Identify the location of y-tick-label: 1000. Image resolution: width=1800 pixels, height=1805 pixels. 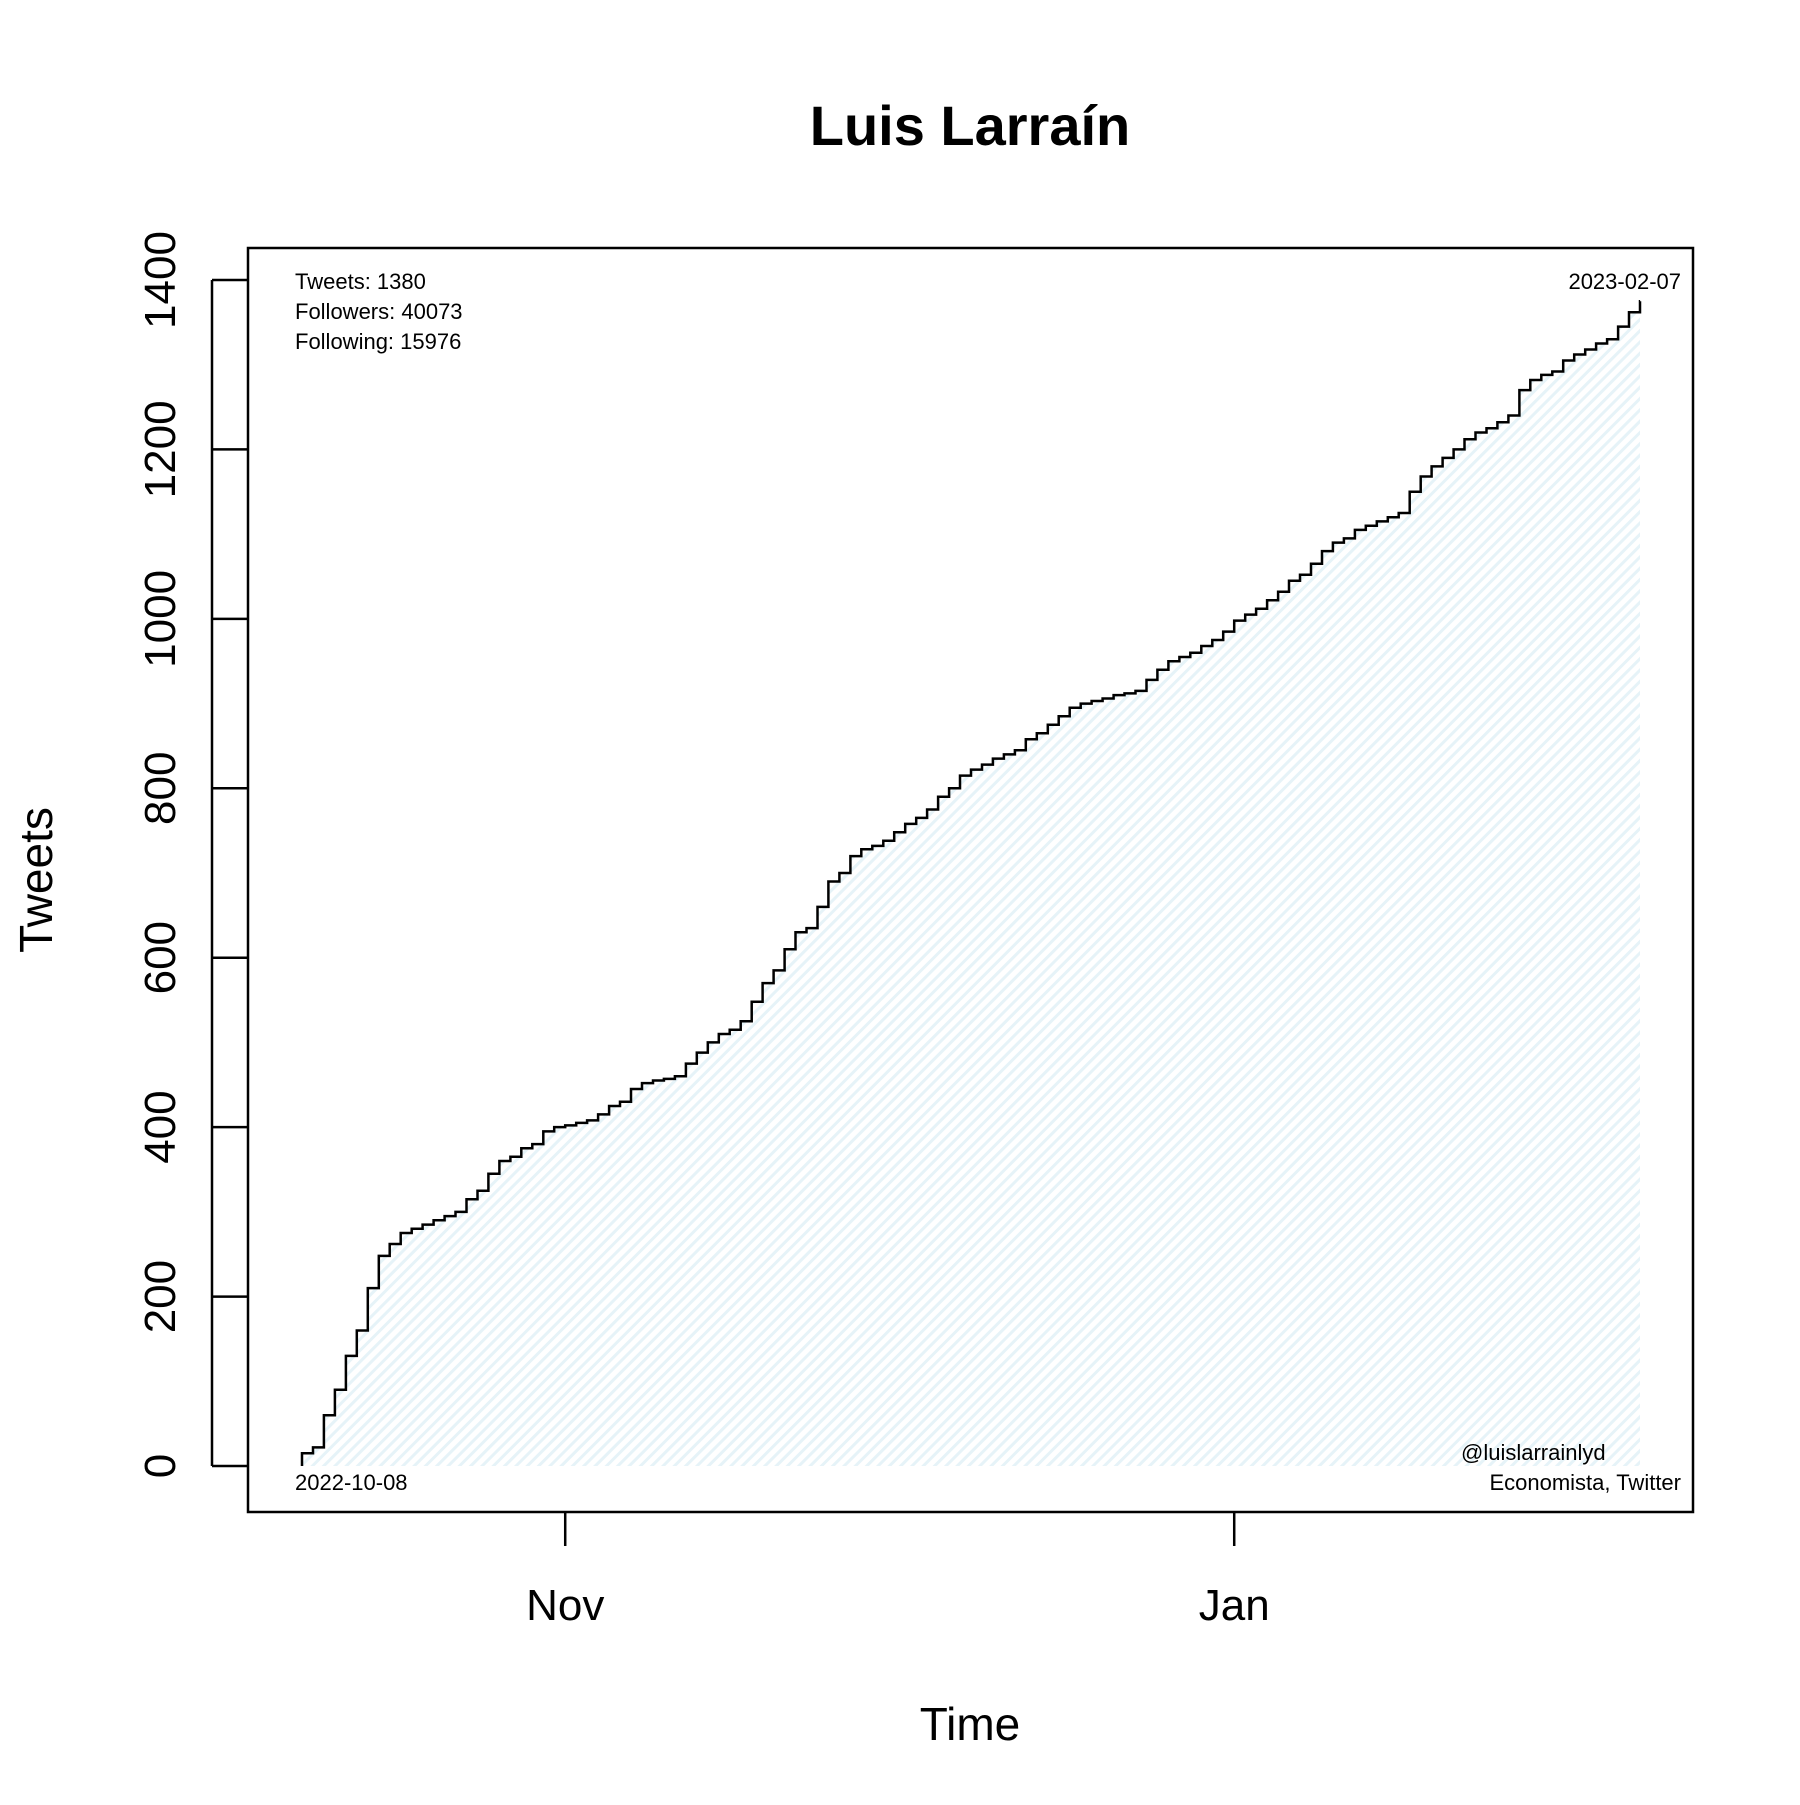
(160, 619).